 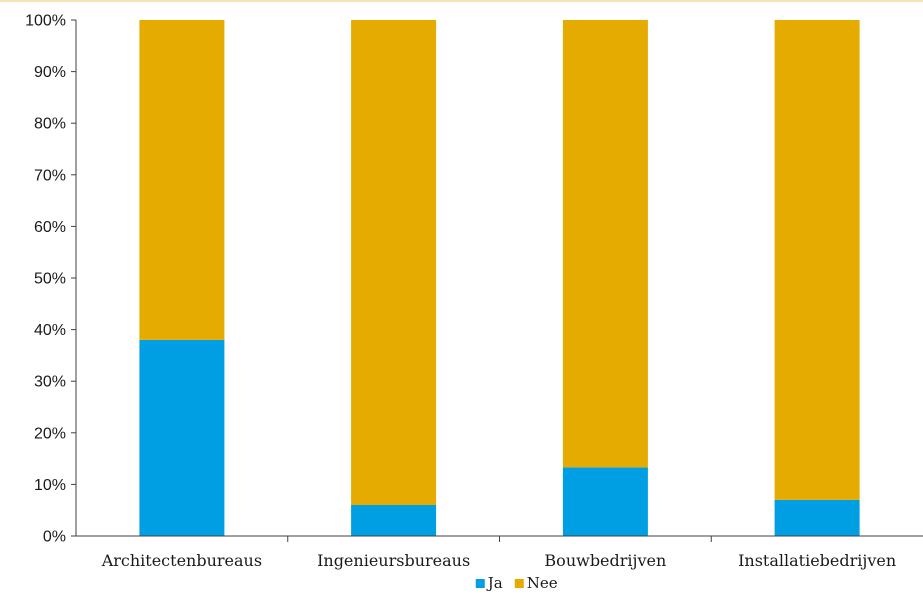 What do you see at coordinates (50, 124) in the screenshot?
I see `y-tick-label: 80%` at bounding box center [50, 124].